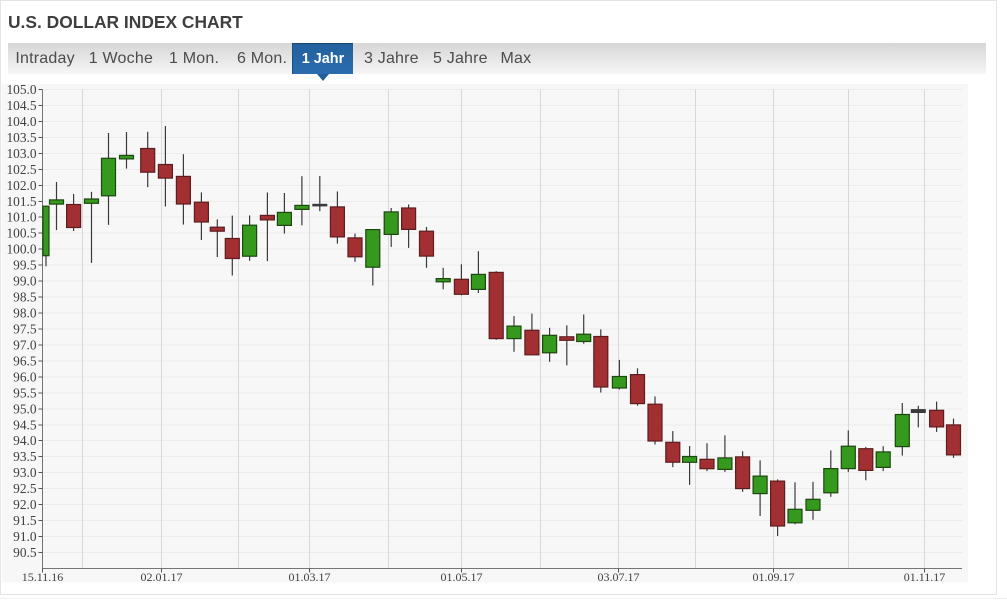 This screenshot has height=601, width=1007. Describe the element at coordinates (21, 137) in the screenshot. I see `svg-text: 103.5` at that location.